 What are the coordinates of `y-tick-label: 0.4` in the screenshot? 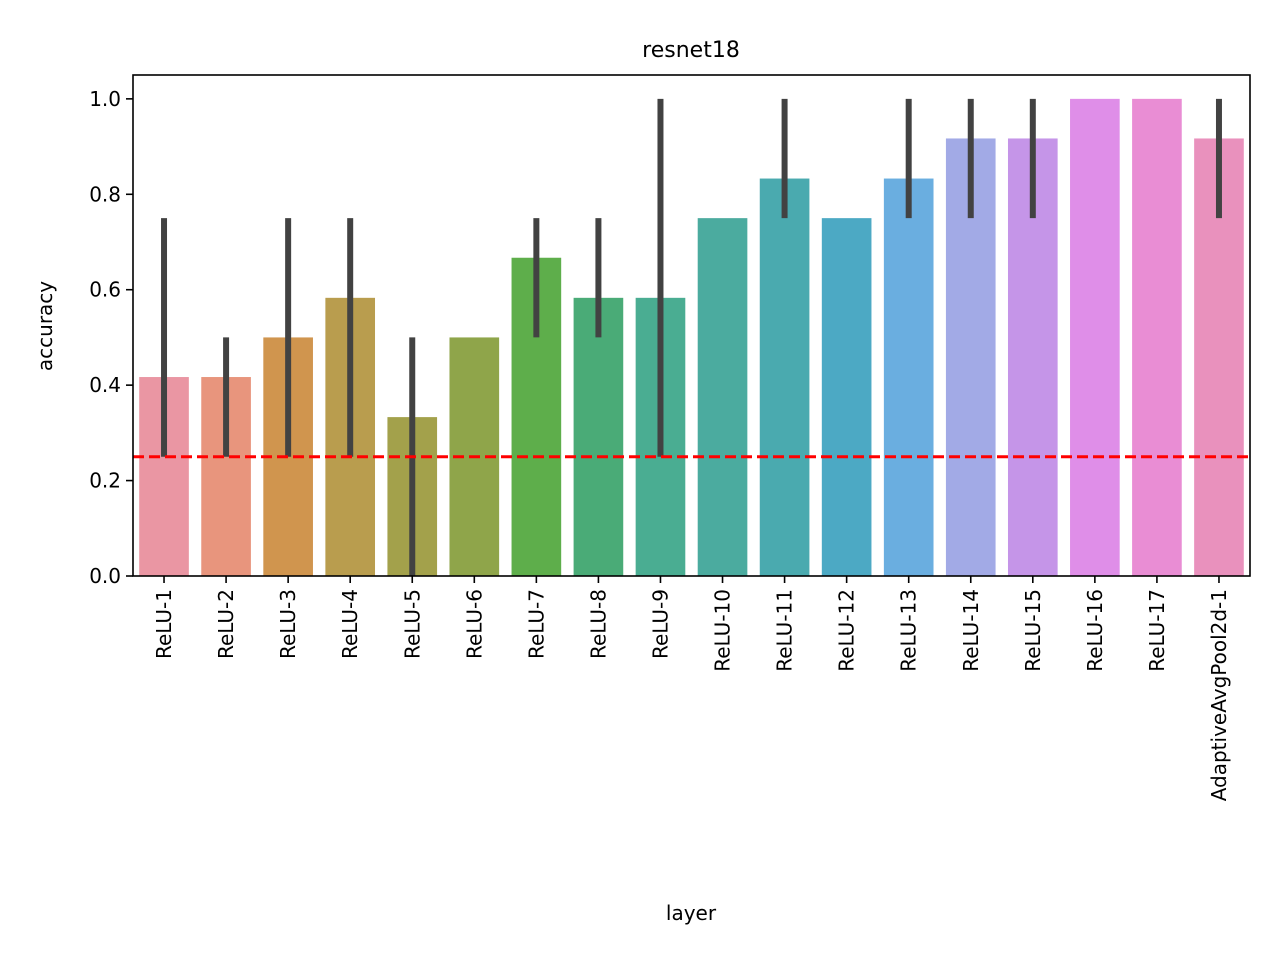 It's located at (105, 385).